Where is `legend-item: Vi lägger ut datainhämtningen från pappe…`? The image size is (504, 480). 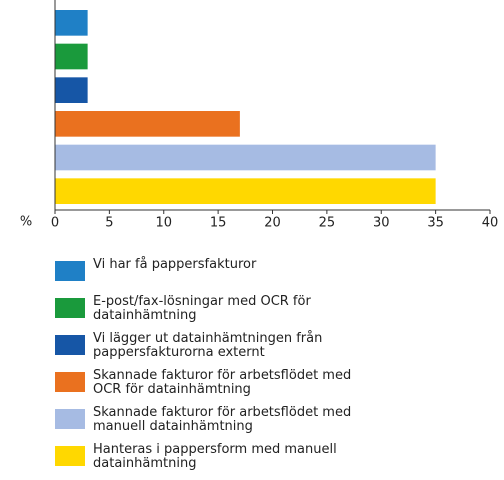
legend-item: Vi lägger ut datainhämtningen från pappe… is located at coordinates (220, 350).